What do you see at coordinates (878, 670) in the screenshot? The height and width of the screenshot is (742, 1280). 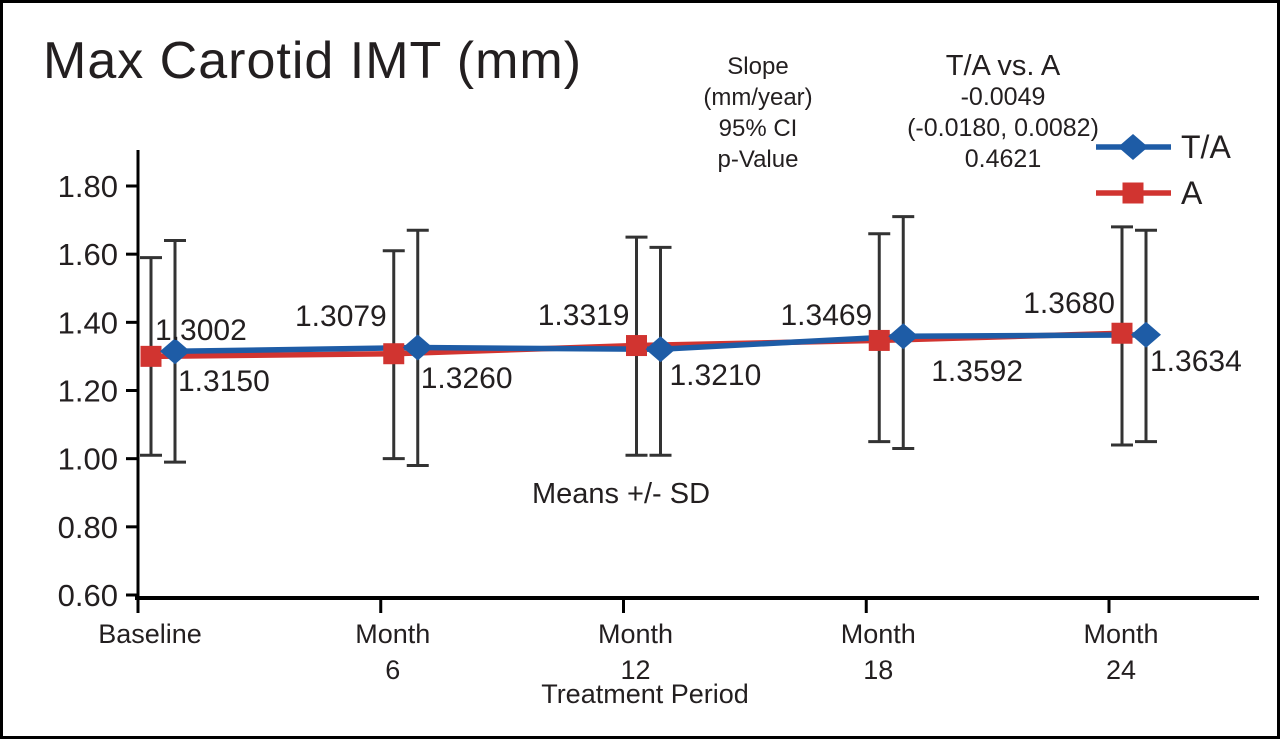 I see `x-category-label: 18` at bounding box center [878, 670].